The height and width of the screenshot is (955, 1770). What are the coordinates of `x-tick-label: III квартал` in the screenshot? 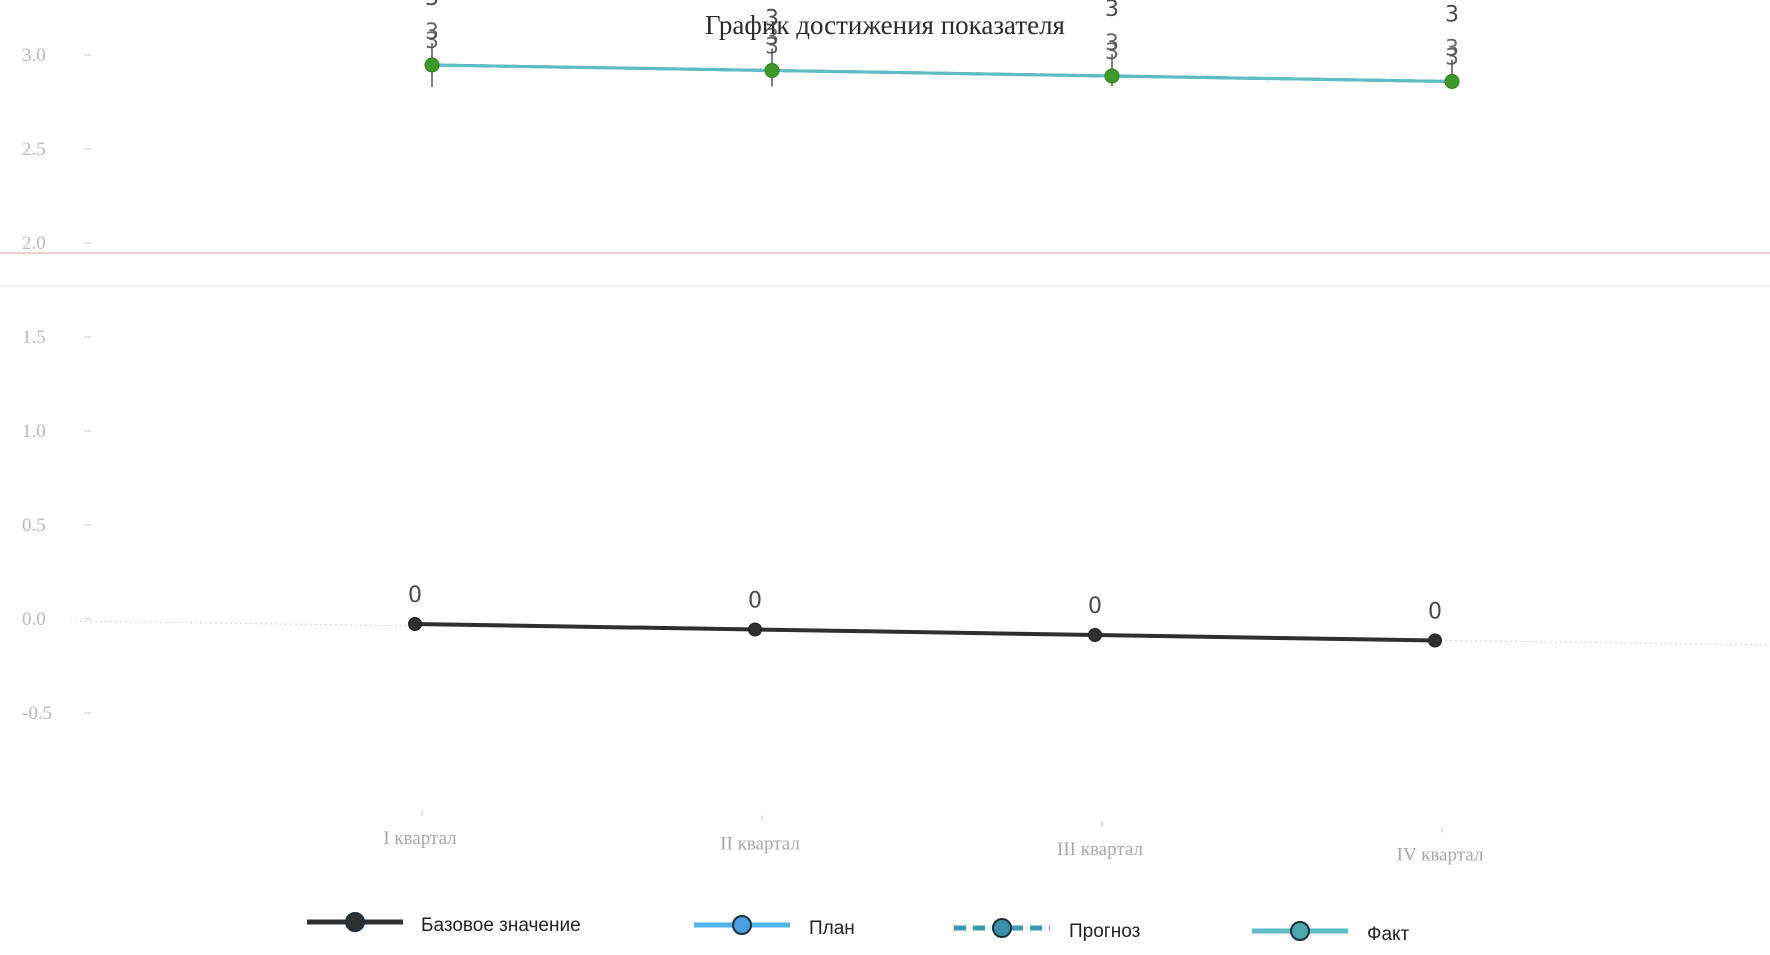 It's located at (1100, 849).